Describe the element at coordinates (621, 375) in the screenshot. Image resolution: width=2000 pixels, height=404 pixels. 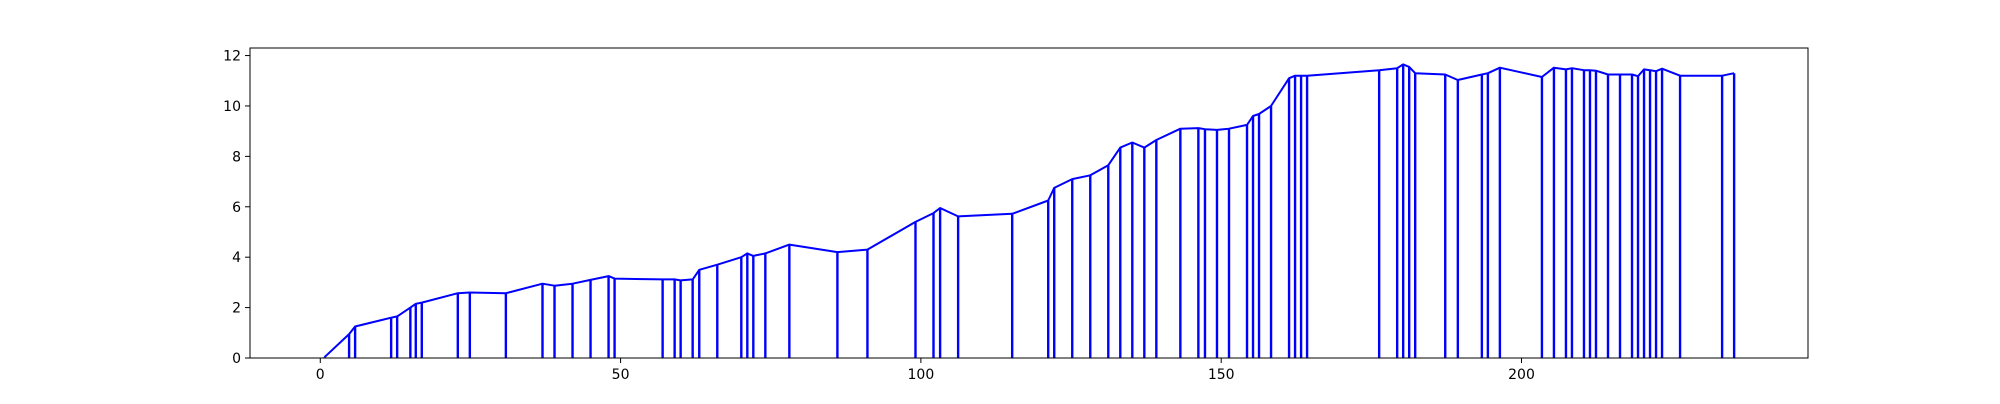
I see `x-tick-label: 50` at that location.